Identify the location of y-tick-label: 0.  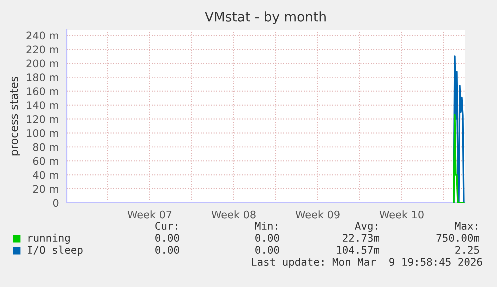
(56, 203).